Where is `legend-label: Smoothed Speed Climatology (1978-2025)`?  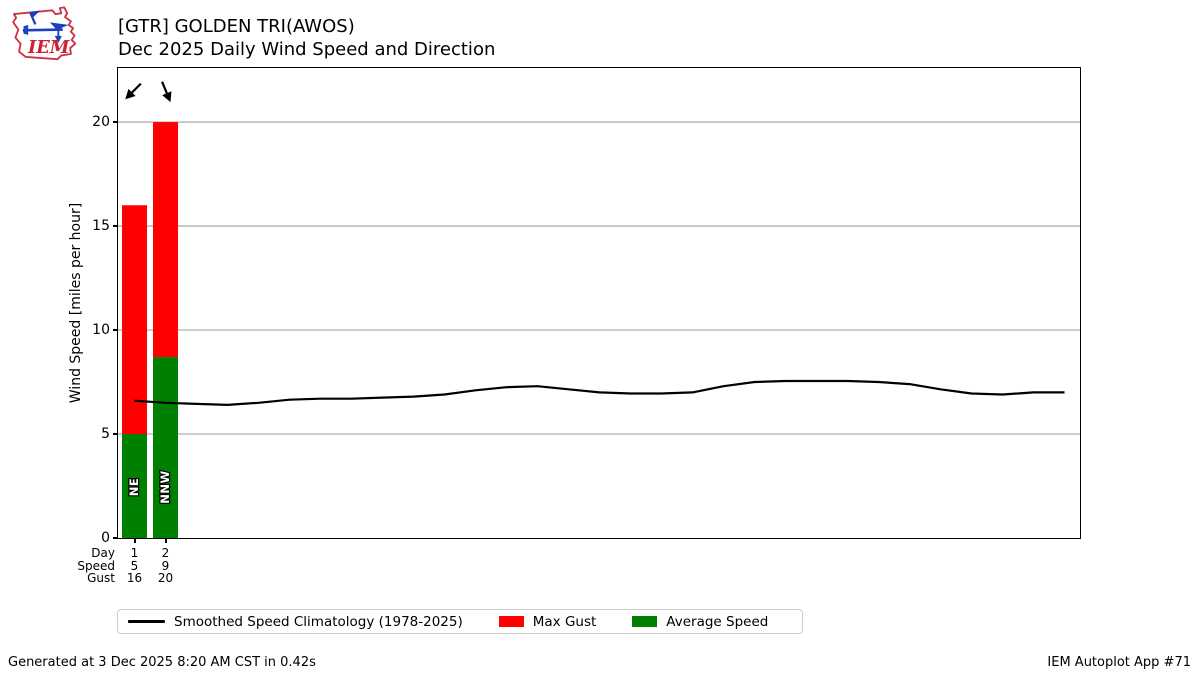 legend-label: Smoothed Speed Climatology (1978-2025) is located at coordinates (318, 621).